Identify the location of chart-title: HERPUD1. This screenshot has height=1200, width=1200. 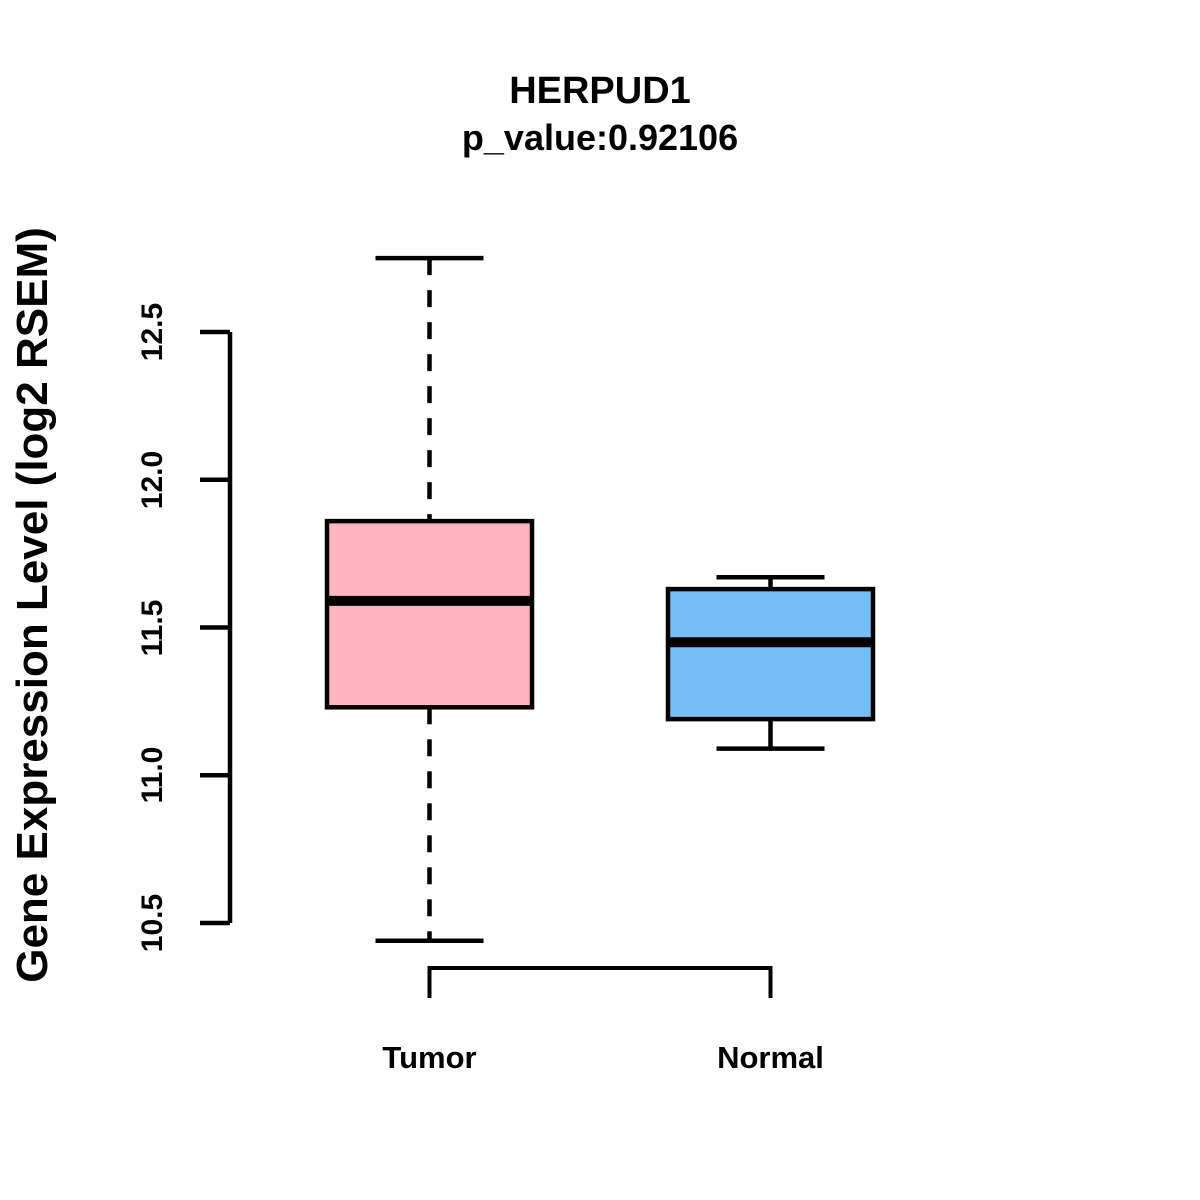
(600, 91).